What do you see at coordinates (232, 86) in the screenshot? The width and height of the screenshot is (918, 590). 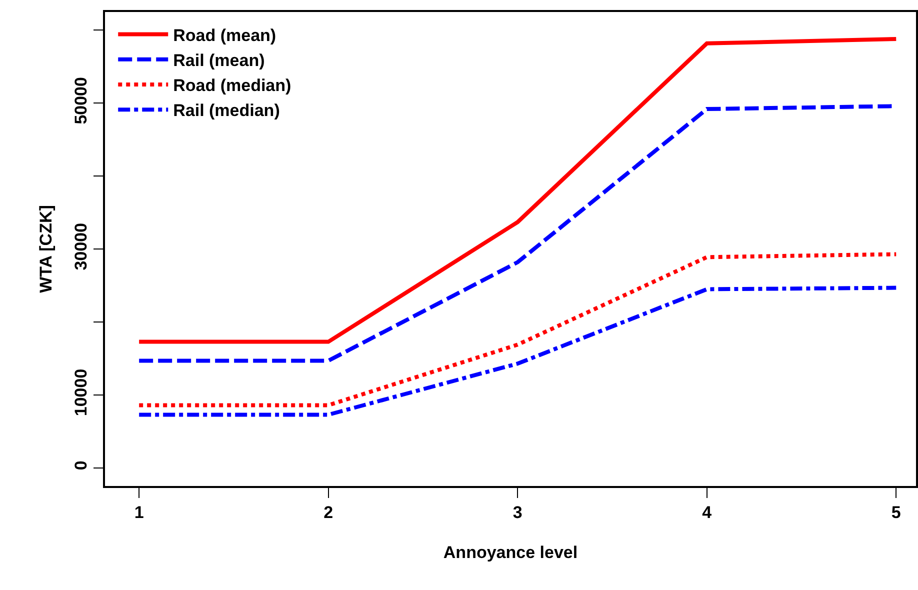 I see `legend-label: Road (median)` at bounding box center [232, 86].